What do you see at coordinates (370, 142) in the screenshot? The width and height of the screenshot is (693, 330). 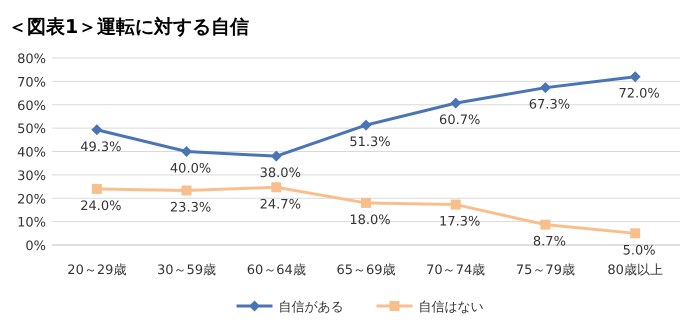 I see `data-label: 51.3%` at bounding box center [370, 142].